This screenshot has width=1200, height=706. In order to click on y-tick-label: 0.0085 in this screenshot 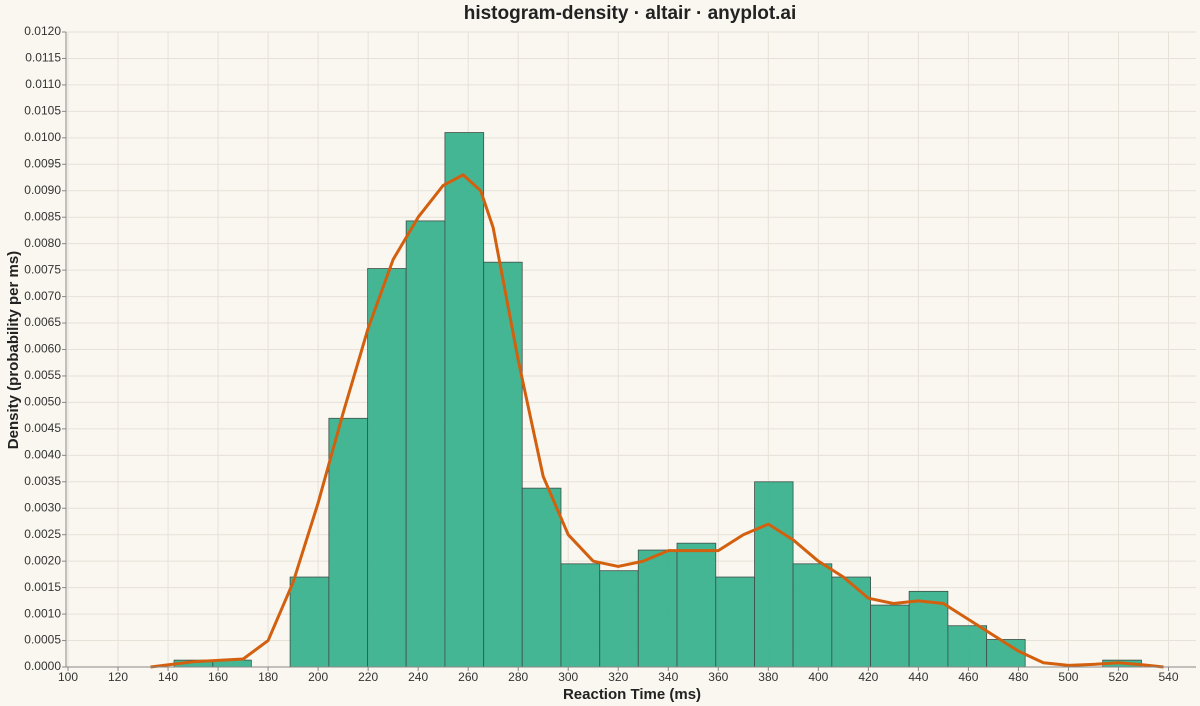, I will do `click(42, 216)`.